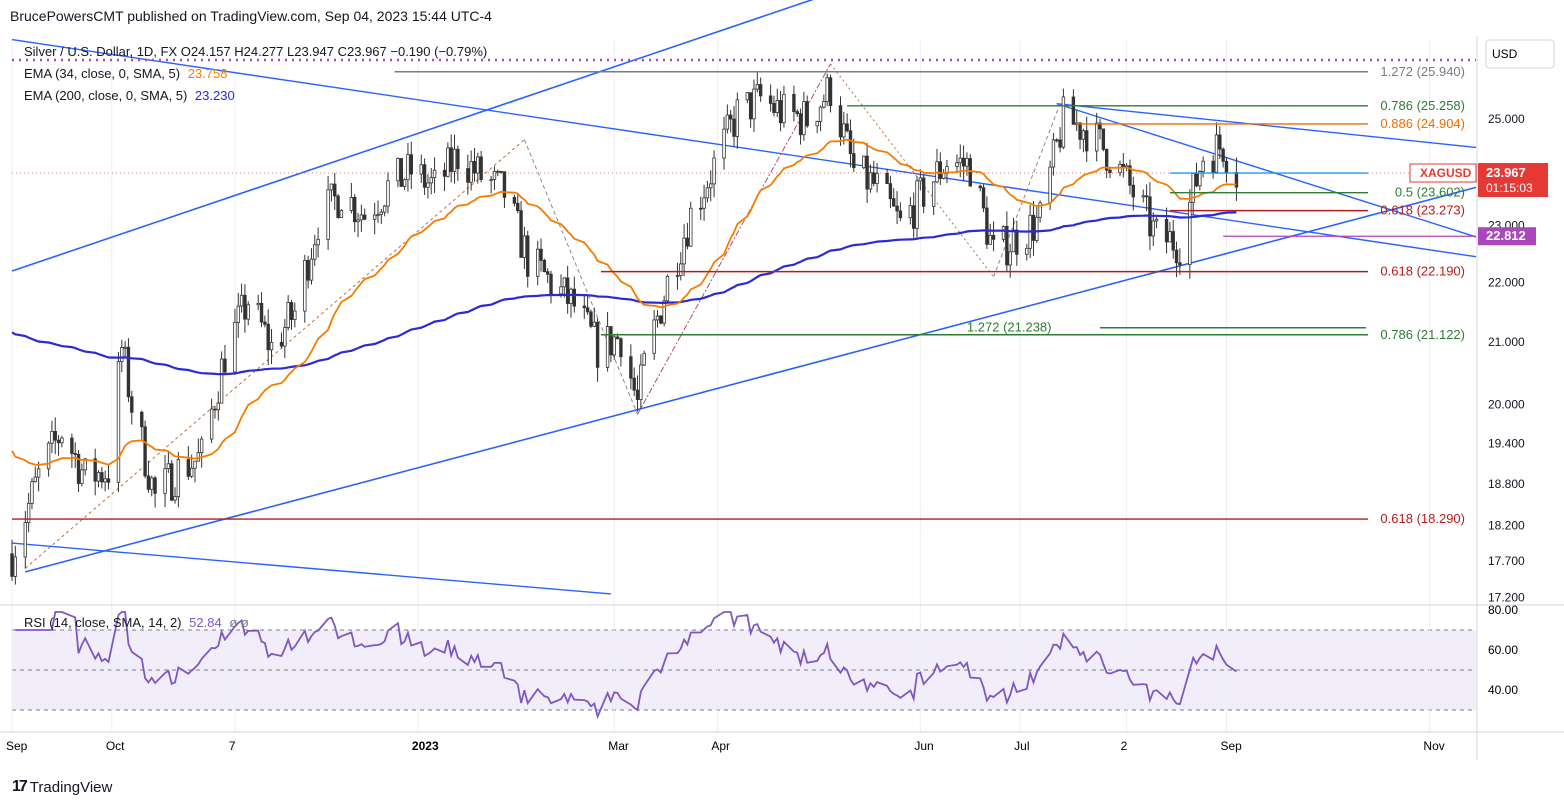 The image size is (1564, 807). I want to click on y-tick-label: 18.200, so click(1506, 525).